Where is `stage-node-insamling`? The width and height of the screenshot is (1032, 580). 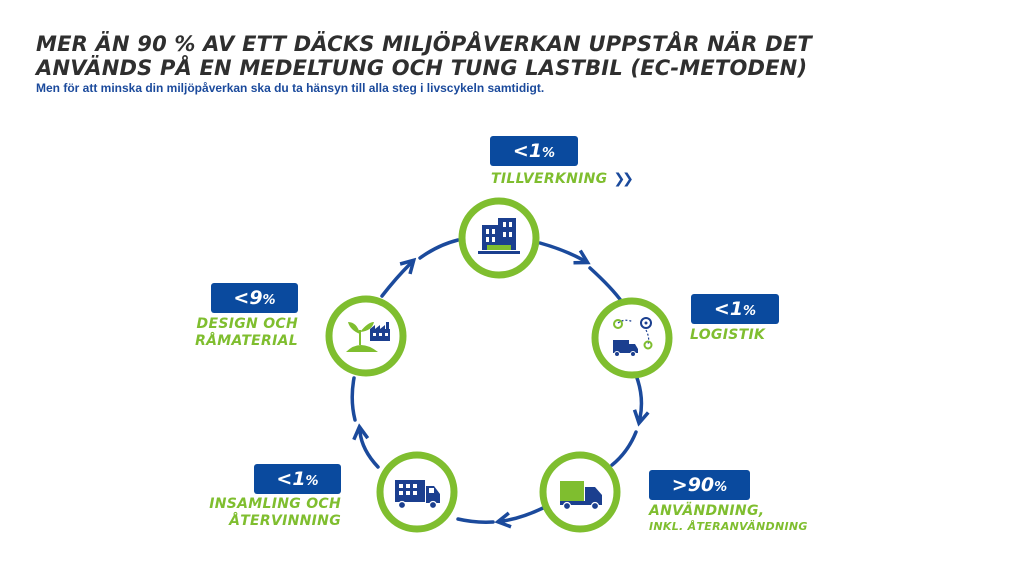
stage-node-insamling is located at coordinates (417, 492).